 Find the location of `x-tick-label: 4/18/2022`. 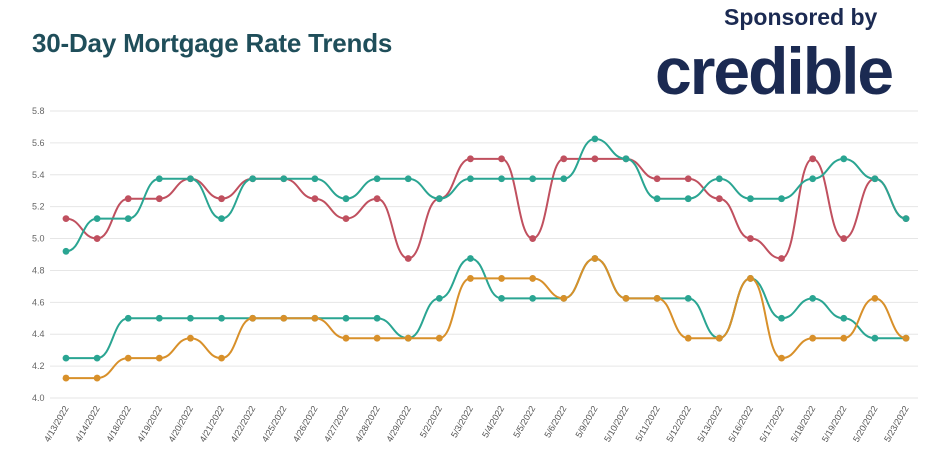

x-tick-label: 4/18/2022 is located at coordinates (118, 424).